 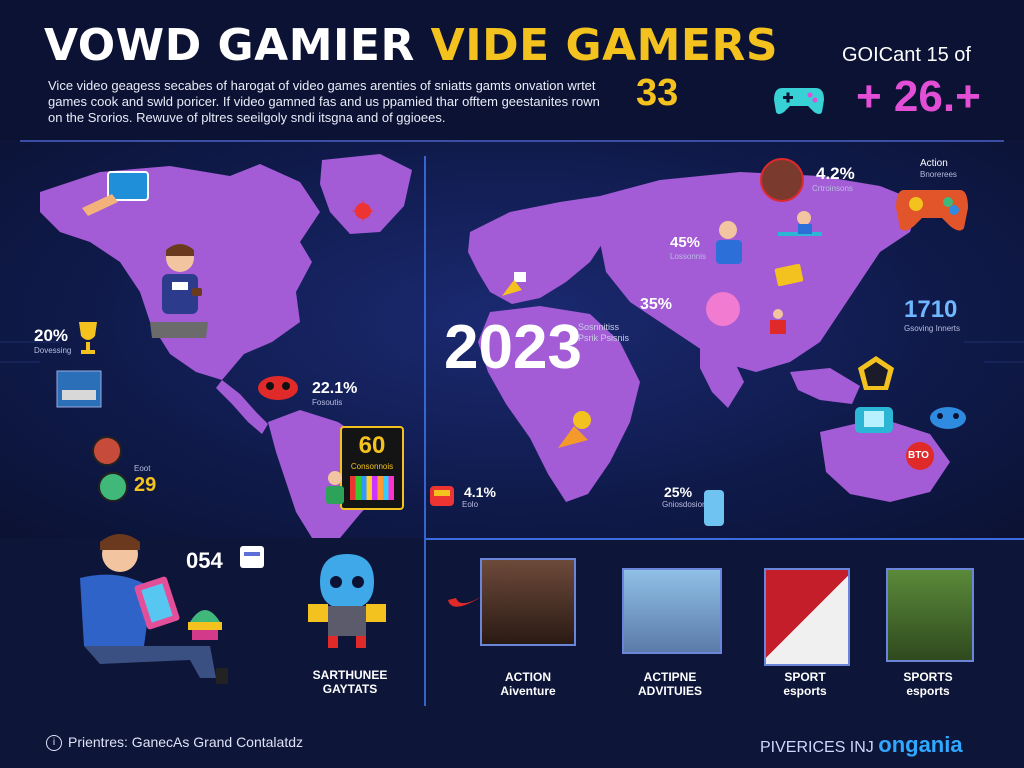 What do you see at coordinates (145, 485) in the screenshot?
I see `stat-29-value: 29` at bounding box center [145, 485].